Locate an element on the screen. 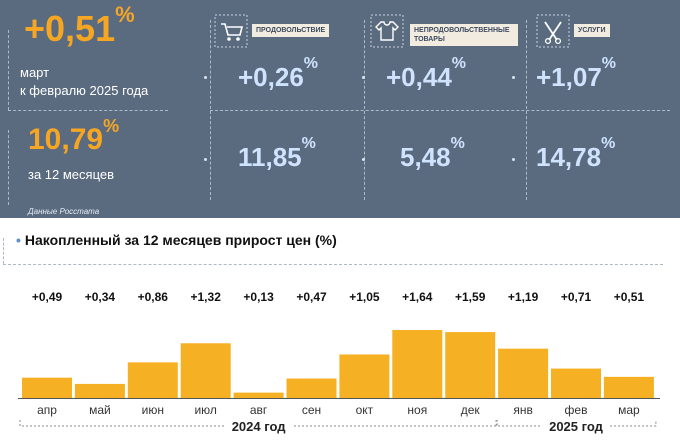  value-label: +1,59 is located at coordinates (470, 297).